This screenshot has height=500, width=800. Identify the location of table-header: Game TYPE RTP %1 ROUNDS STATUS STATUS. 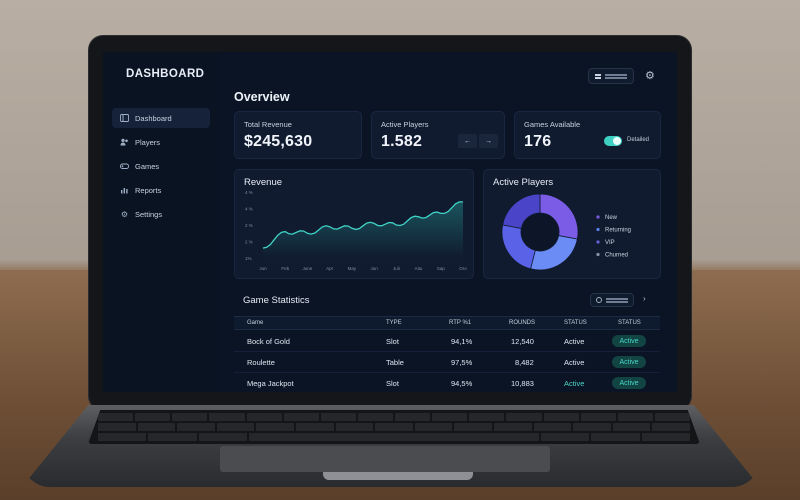
(447, 323).